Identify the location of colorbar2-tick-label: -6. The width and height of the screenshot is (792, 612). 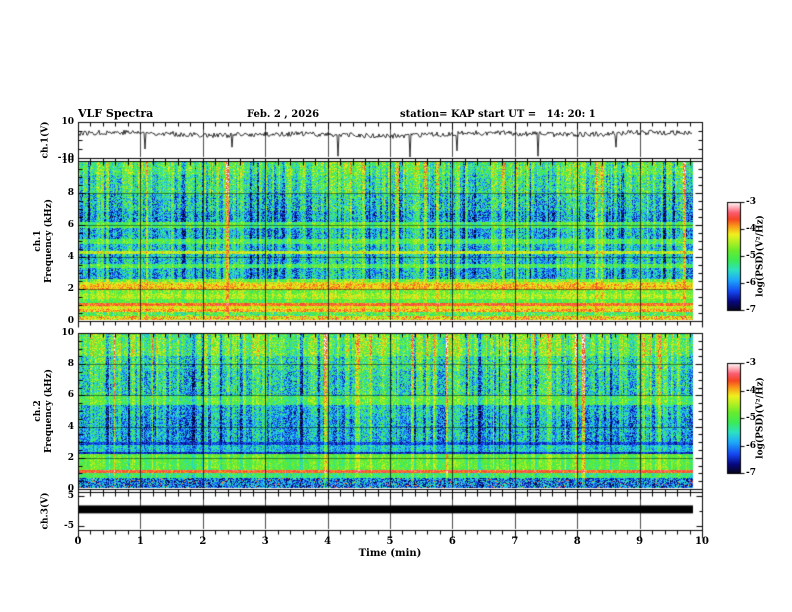
(751, 445).